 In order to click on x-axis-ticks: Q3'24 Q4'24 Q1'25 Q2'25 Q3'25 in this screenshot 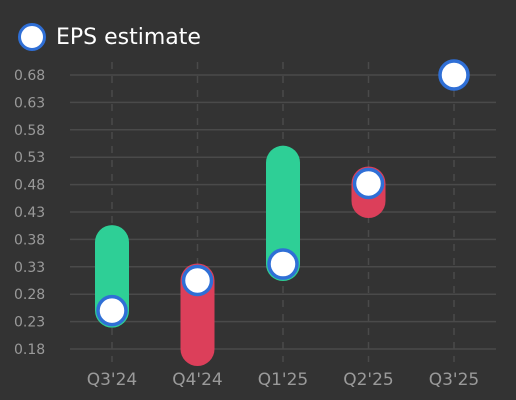, I will do `click(283, 380)`.